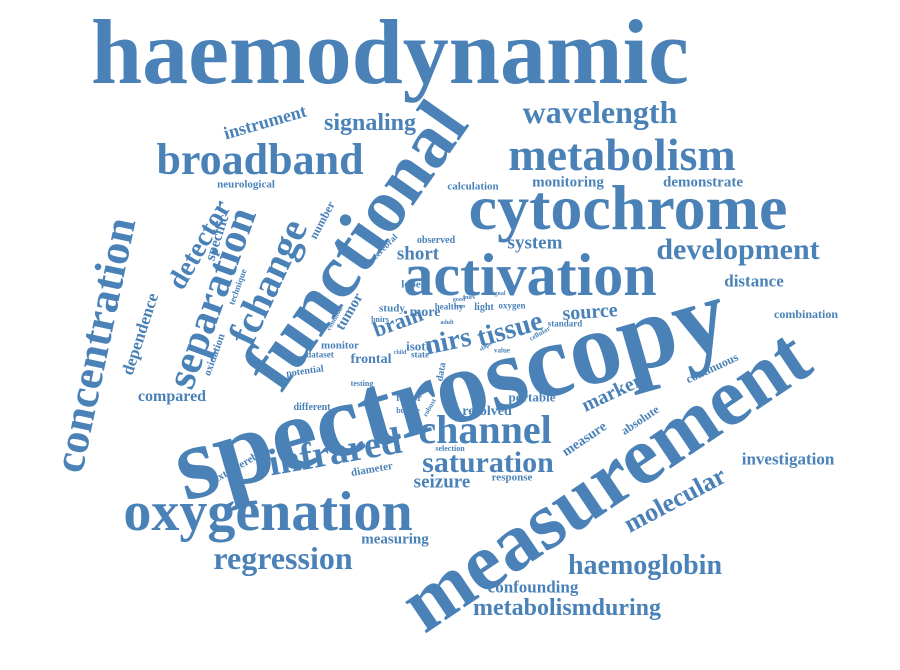  What do you see at coordinates (469, 298) in the screenshot?
I see `word-fnirs: fnirs` at bounding box center [469, 298].